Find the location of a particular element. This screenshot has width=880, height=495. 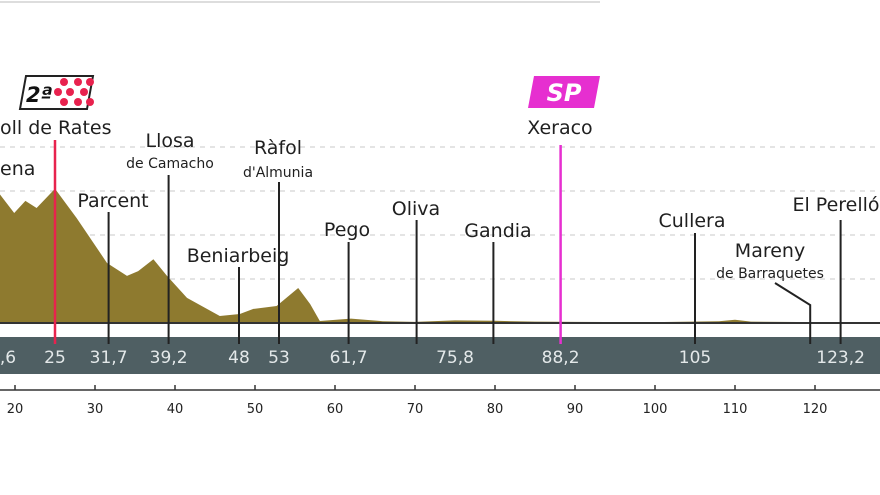

place-name: Pego is located at coordinates (347, 230).